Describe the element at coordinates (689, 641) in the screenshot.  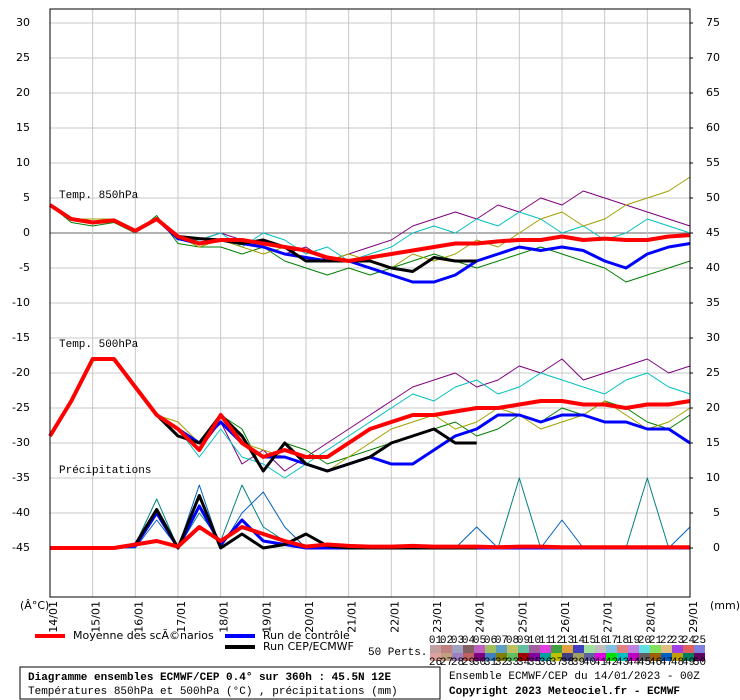
I see `key-label: 24` at that location.